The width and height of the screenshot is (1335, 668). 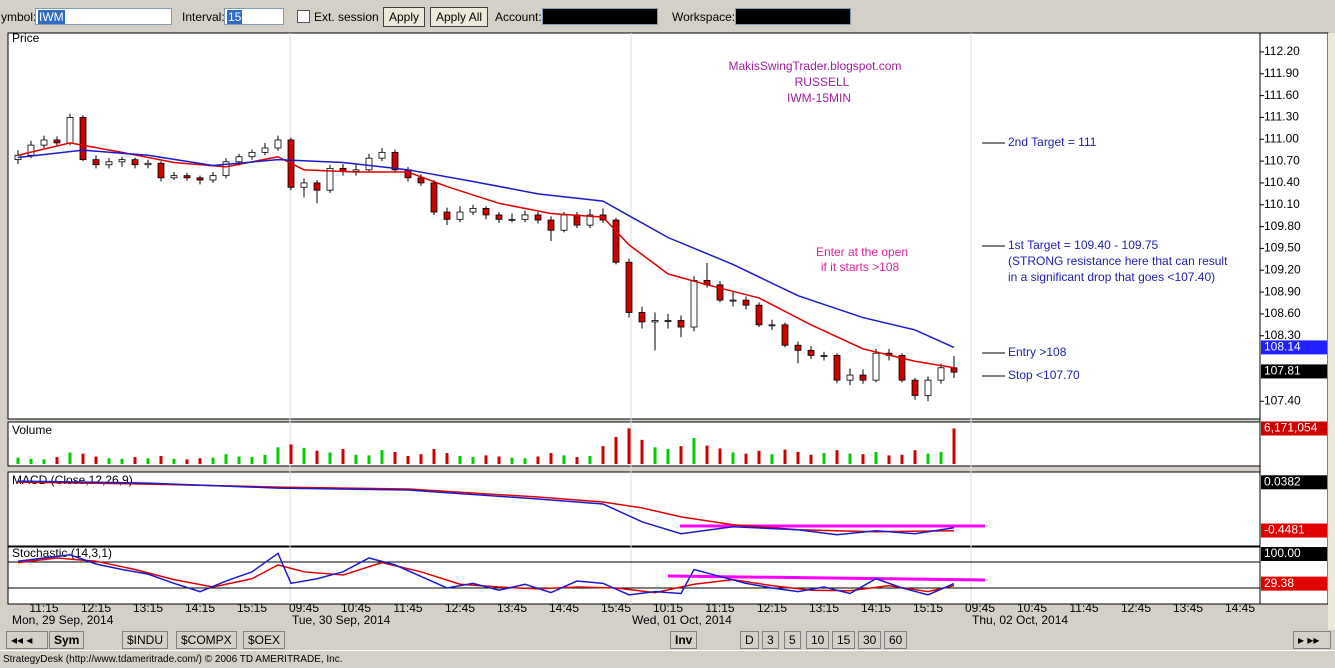 I want to click on volume-last-label: 6,171,054, so click(x=1291, y=428).